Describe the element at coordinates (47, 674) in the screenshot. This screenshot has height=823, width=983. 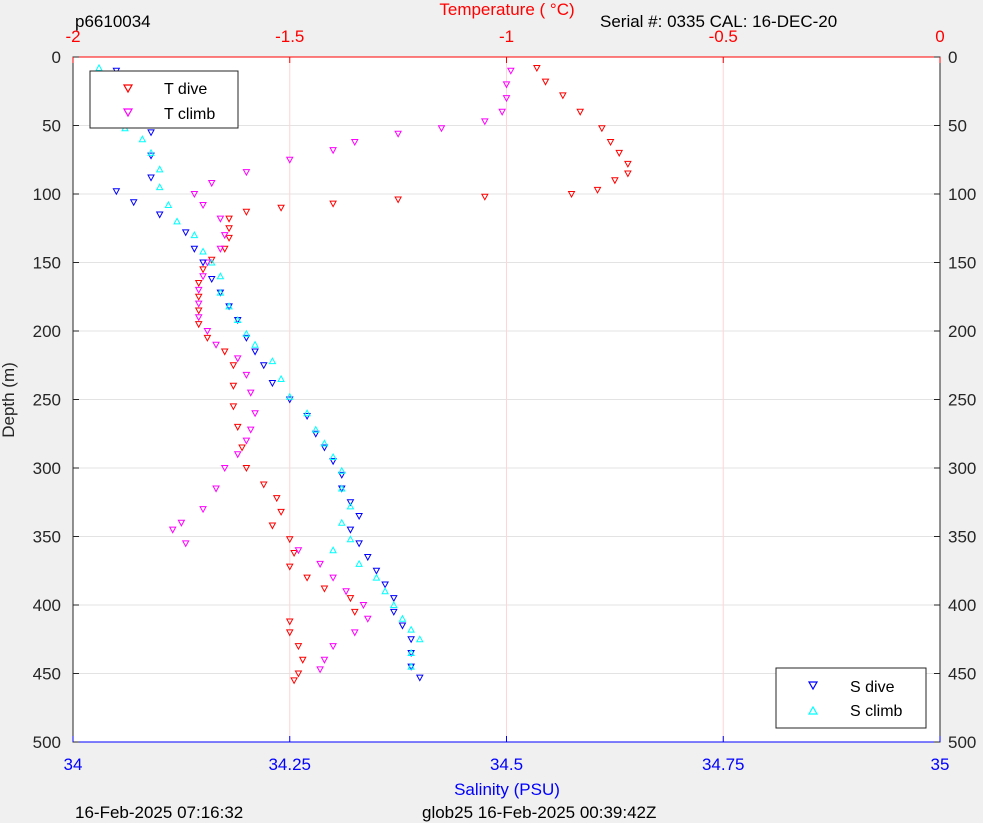
I see `depth-tick-label-left: 450` at that location.